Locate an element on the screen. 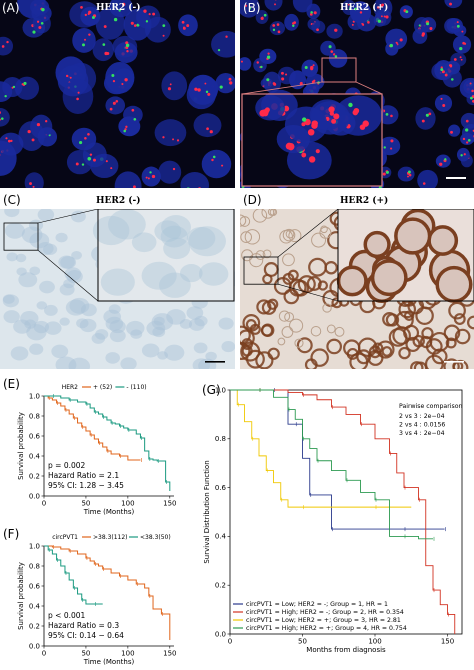  y-tick-label: 0.4 is located at coordinates (35, 606).